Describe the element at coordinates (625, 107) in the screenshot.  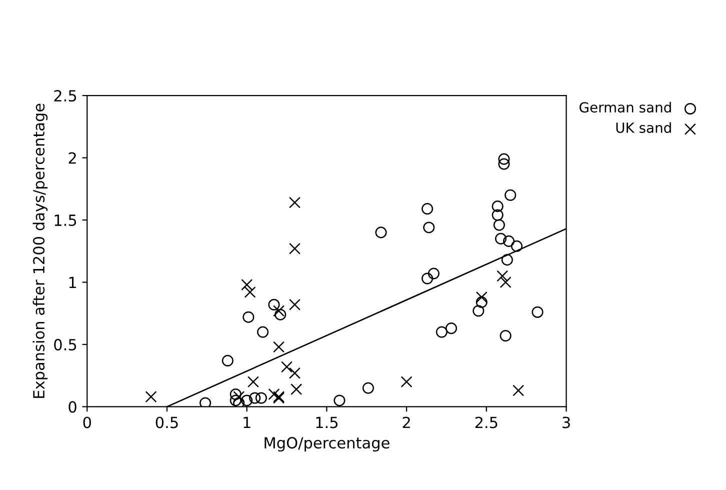
I see `legend-label: German sand` at that location.